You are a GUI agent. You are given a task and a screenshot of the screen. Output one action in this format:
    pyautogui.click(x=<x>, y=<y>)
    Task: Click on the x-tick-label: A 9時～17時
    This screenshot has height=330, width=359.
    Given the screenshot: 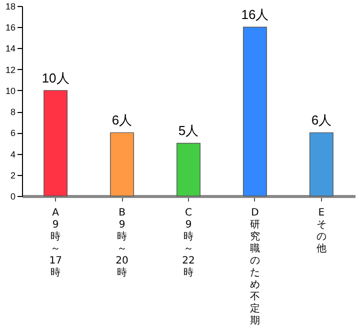 What is the action you would take?
    pyautogui.click(x=55, y=243)
    